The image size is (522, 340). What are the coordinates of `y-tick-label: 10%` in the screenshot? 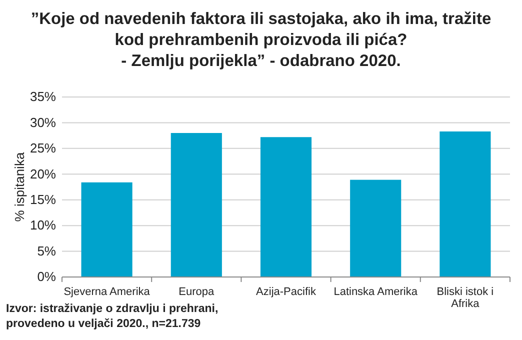 It's located at (43, 225).